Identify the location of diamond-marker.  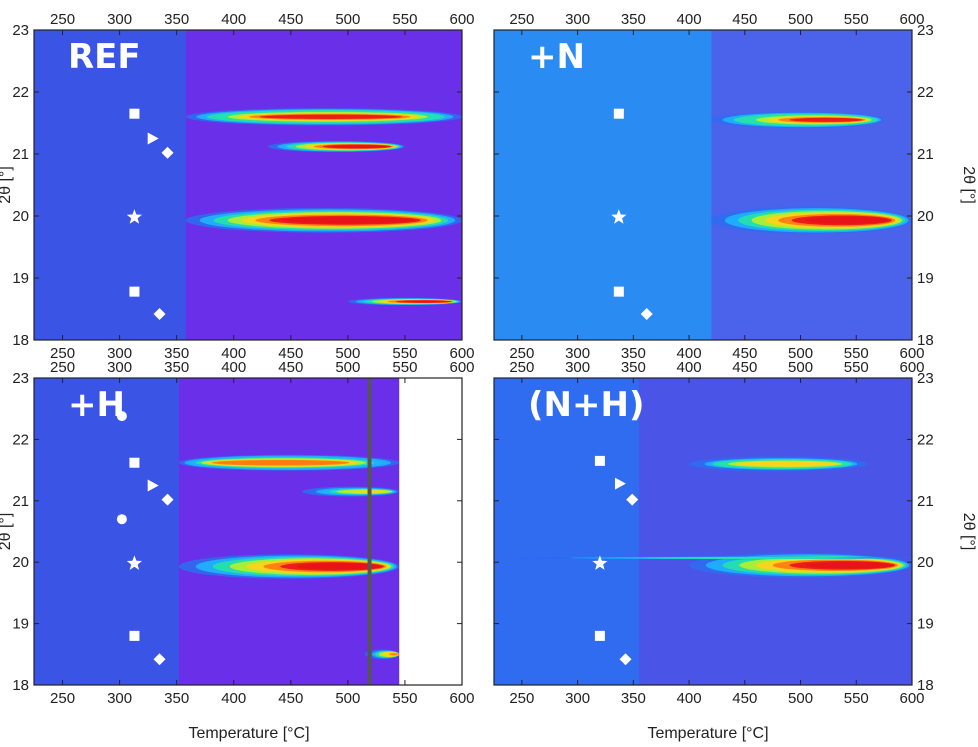
(159, 313).